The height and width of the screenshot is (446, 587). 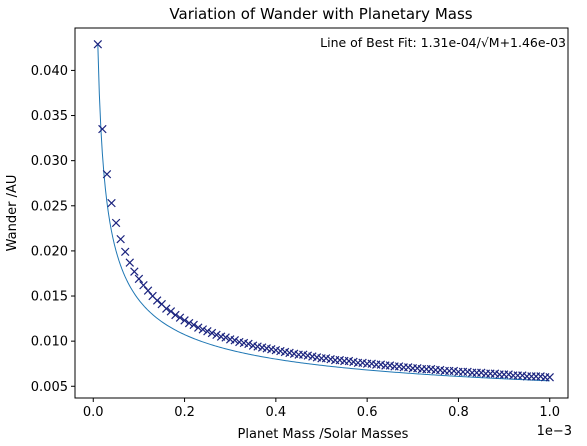 I want to click on x-tick-label: 0.6, so click(x=367, y=412).